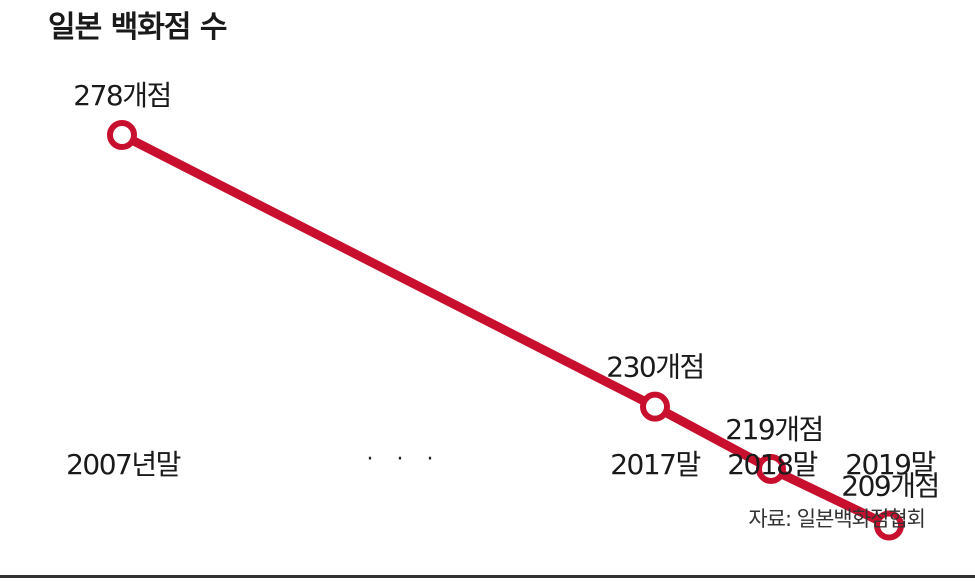 This screenshot has width=975, height=581. I want to click on x-tick-label-1: 2007년말, so click(123, 464).